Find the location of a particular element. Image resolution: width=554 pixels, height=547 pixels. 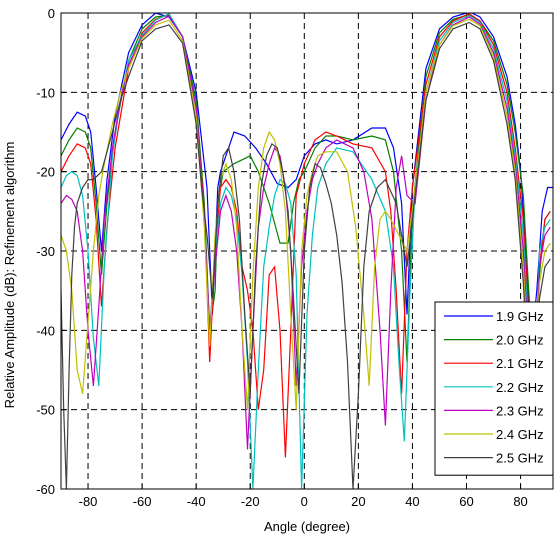

legend-label: 2.4 GHz is located at coordinates (520, 434).